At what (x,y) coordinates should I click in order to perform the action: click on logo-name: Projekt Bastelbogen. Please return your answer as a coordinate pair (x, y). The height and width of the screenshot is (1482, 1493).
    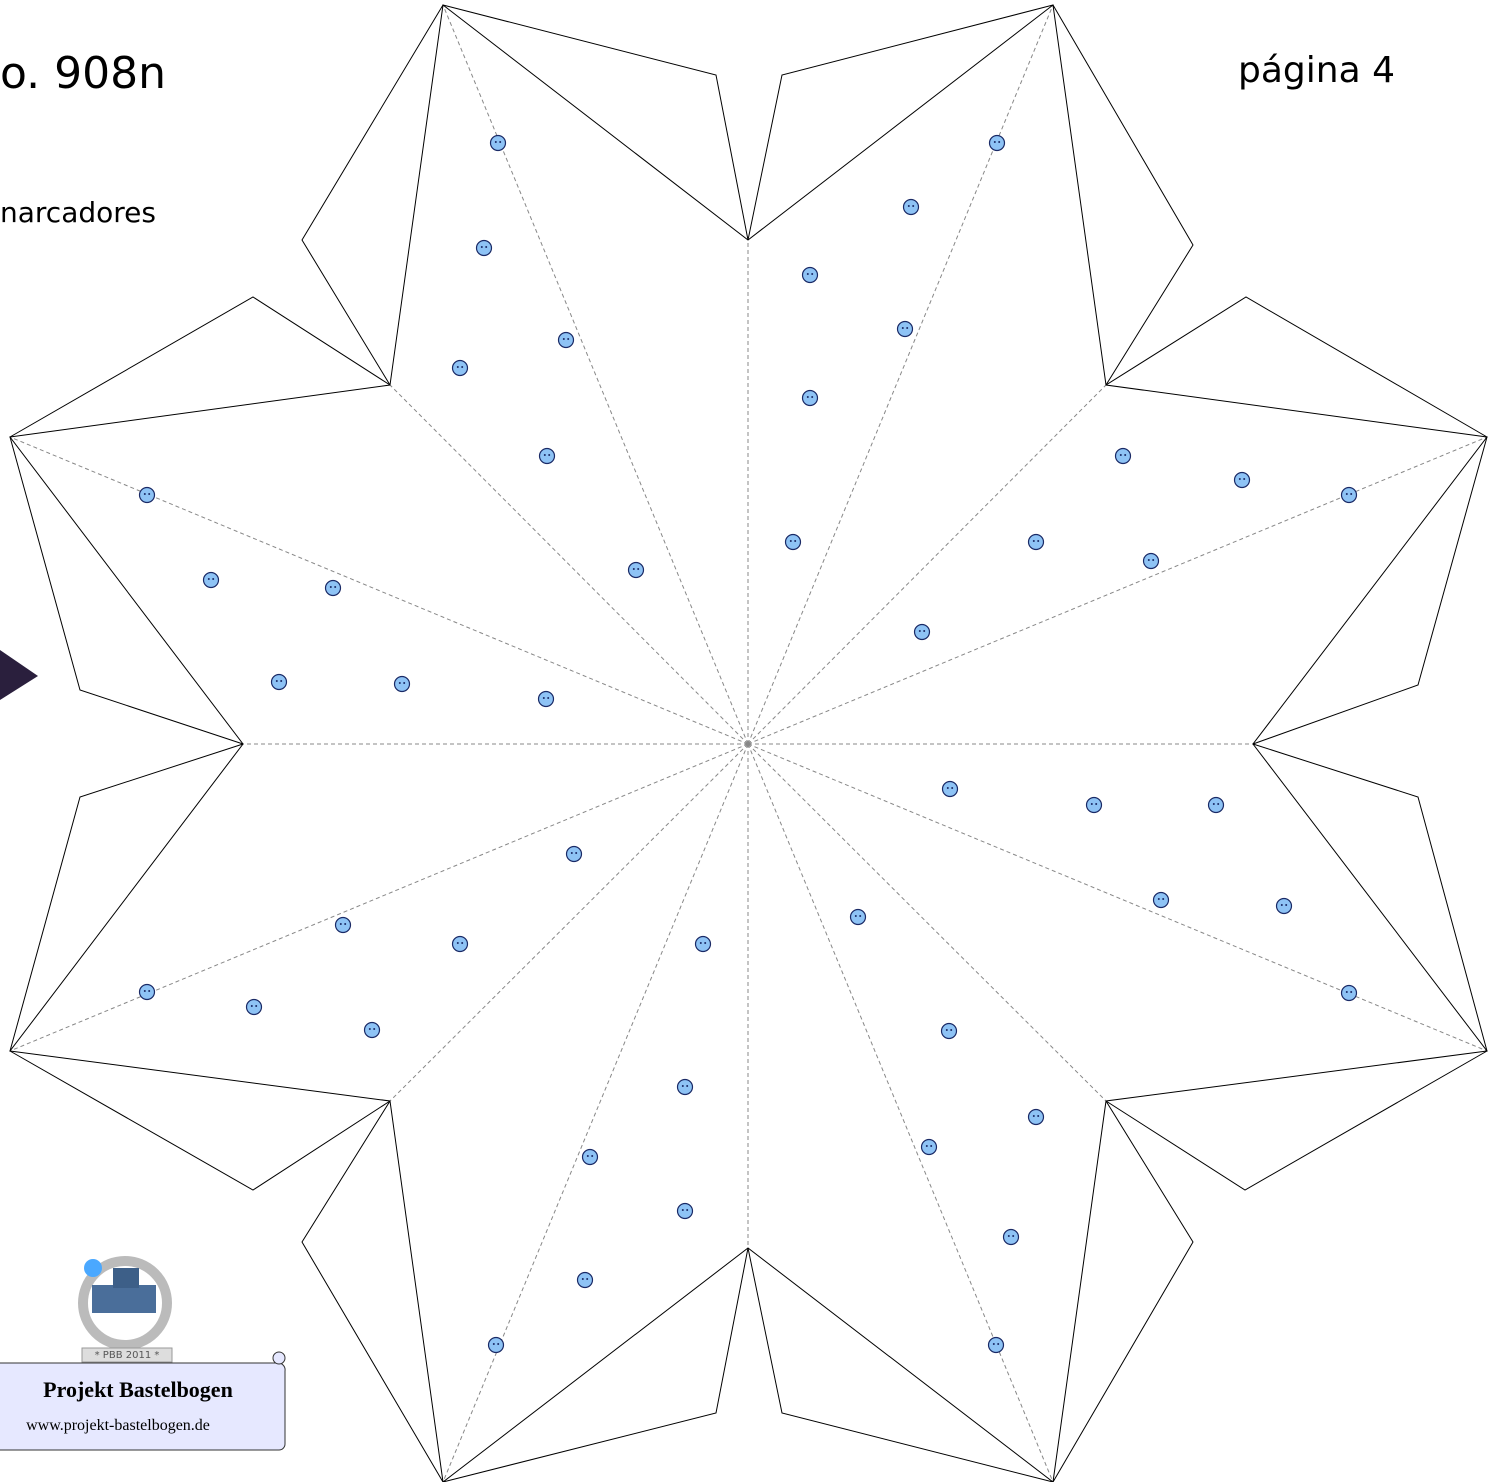
    Looking at the image, I should click on (138, 1389).